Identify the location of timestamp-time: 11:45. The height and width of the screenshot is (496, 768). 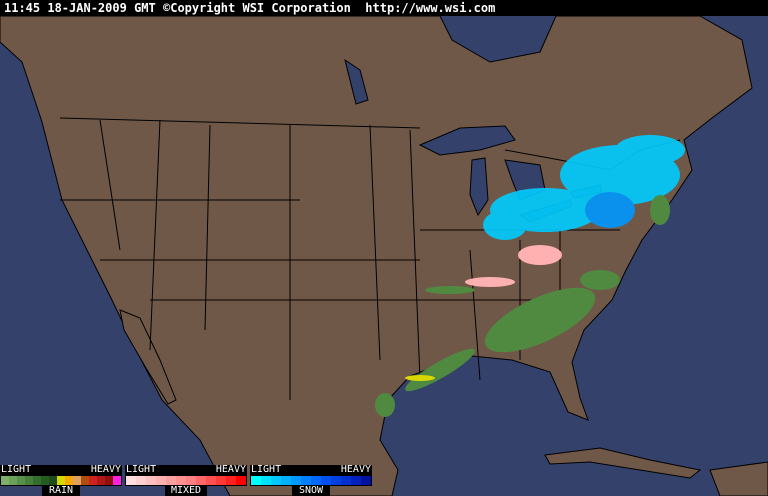
(22, 8).